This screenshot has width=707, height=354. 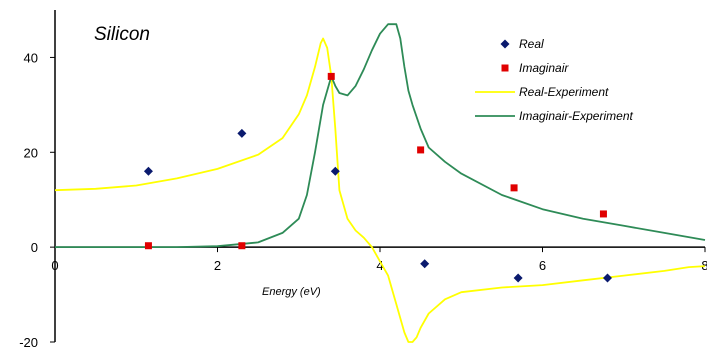 What do you see at coordinates (28, 342) in the screenshot?
I see `y-tick-label: -20` at bounding box center [28, 342].